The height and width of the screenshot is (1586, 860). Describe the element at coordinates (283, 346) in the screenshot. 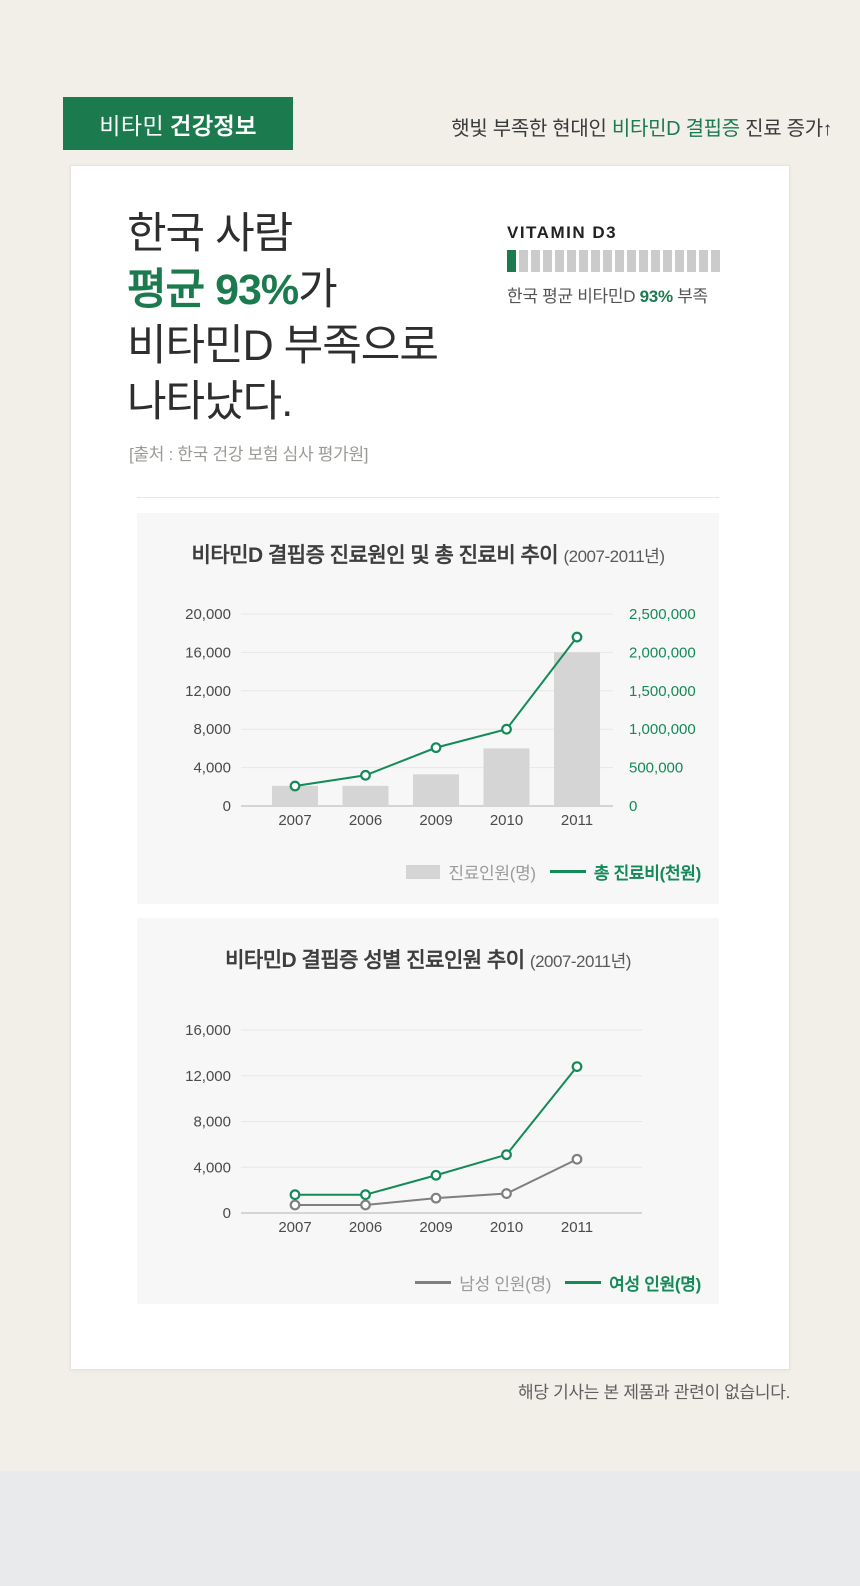

I see `headline-line3: 비타민D 부족으로` at that location.